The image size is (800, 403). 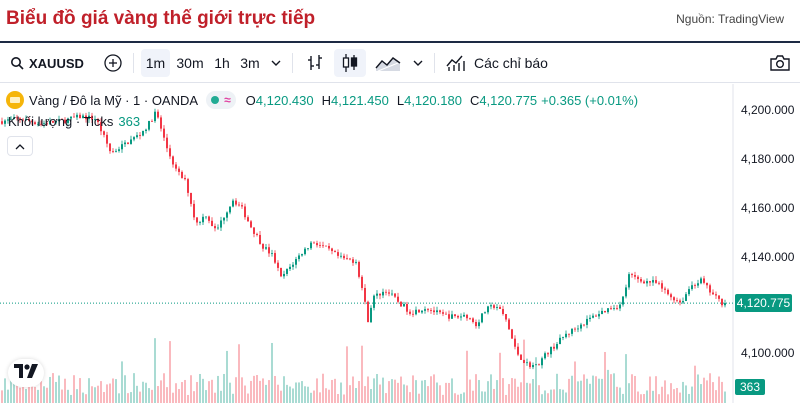 I want to click on interval-30m: 30m, so click(x=190, y=63).